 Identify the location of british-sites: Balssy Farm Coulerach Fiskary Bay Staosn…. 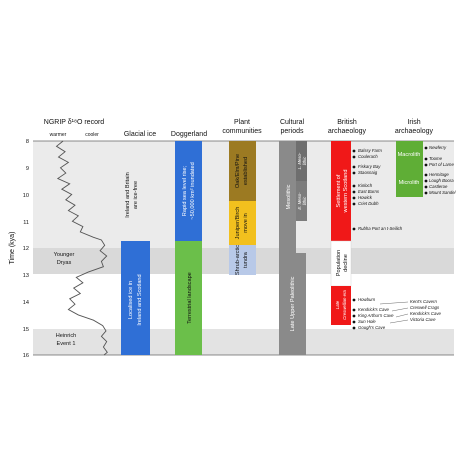
(377, 239).